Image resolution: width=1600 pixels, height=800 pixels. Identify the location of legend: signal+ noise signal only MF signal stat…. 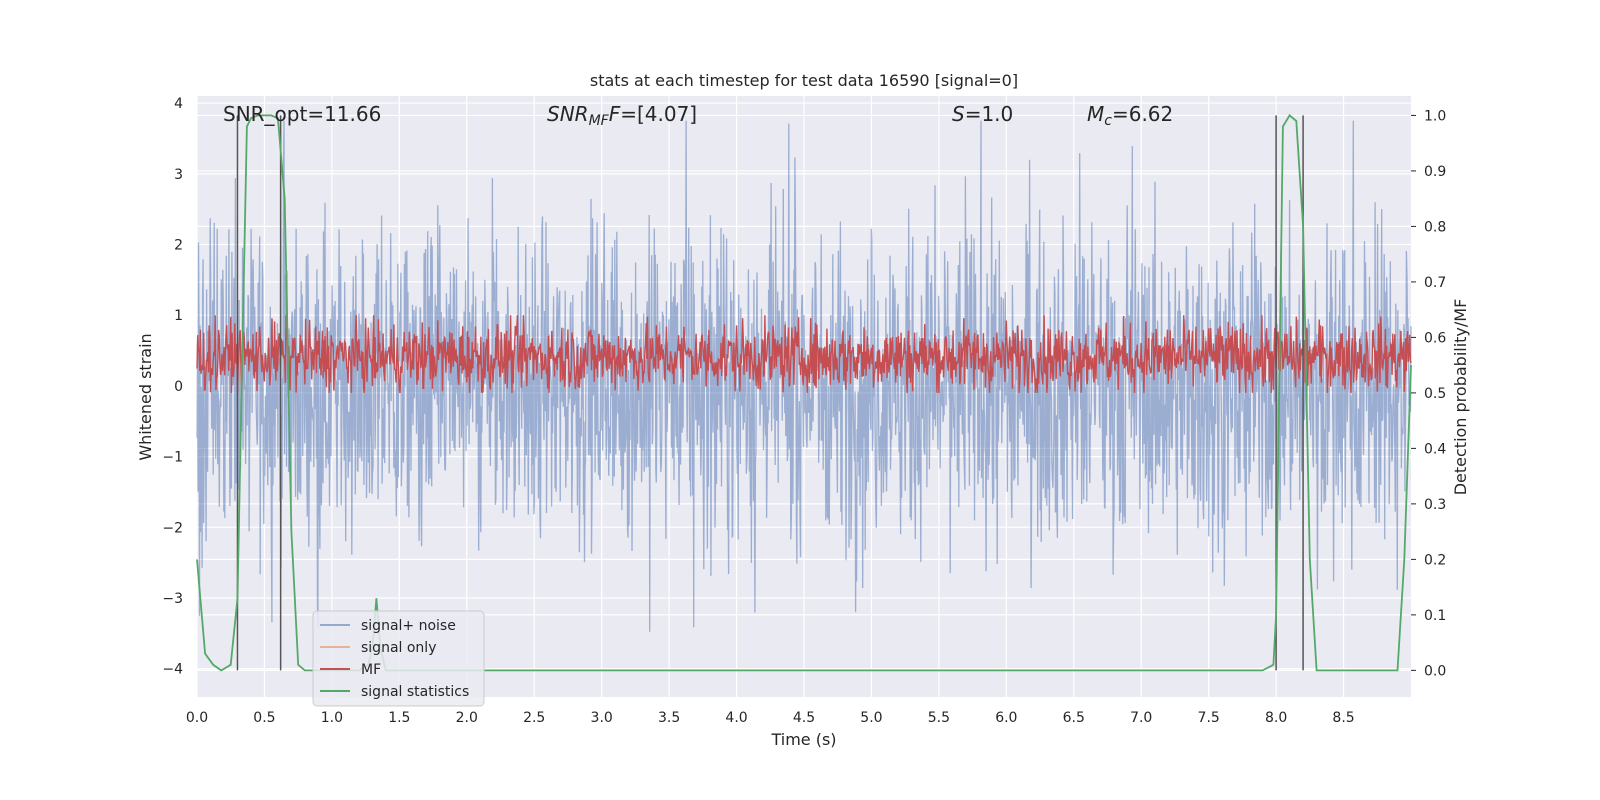
(398, 658).